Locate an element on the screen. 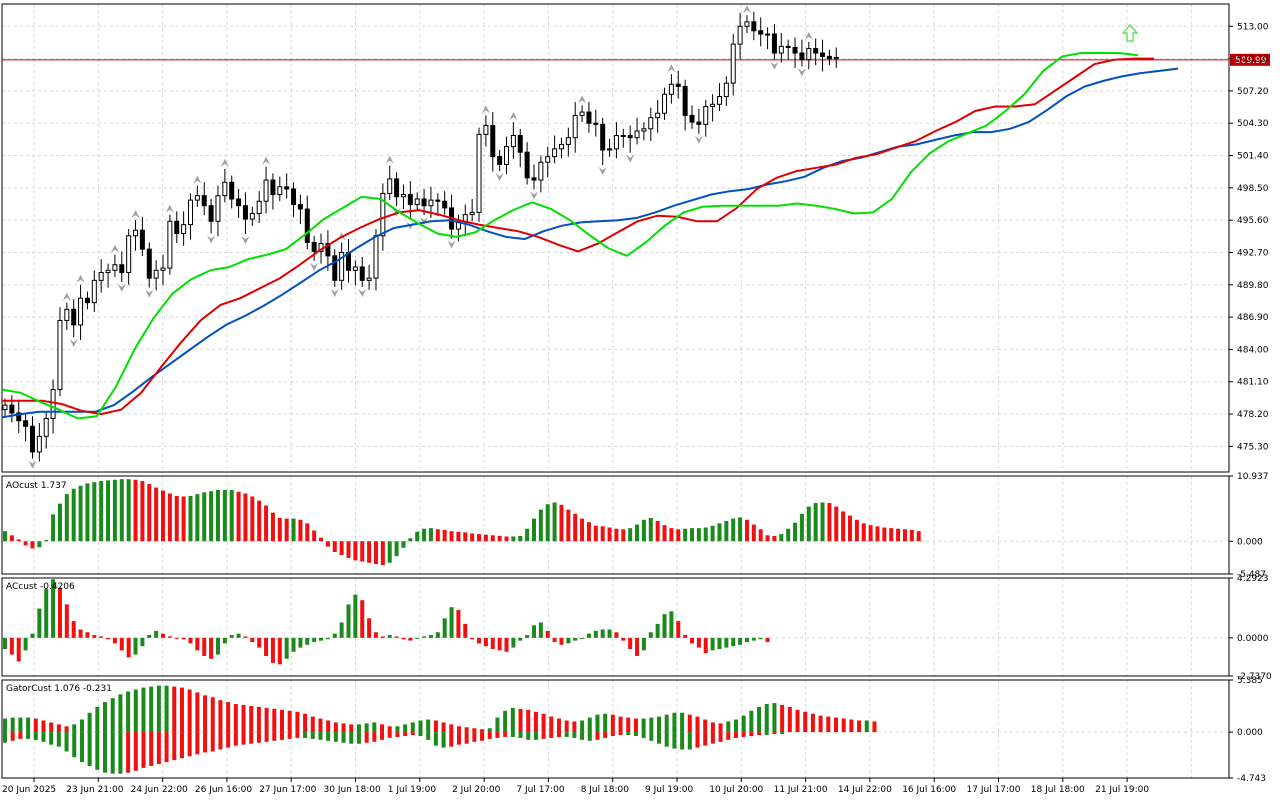 This screenshot has width=1280, height=805. y-tick-label: -5.487 is located at coordinates (1251, 575).